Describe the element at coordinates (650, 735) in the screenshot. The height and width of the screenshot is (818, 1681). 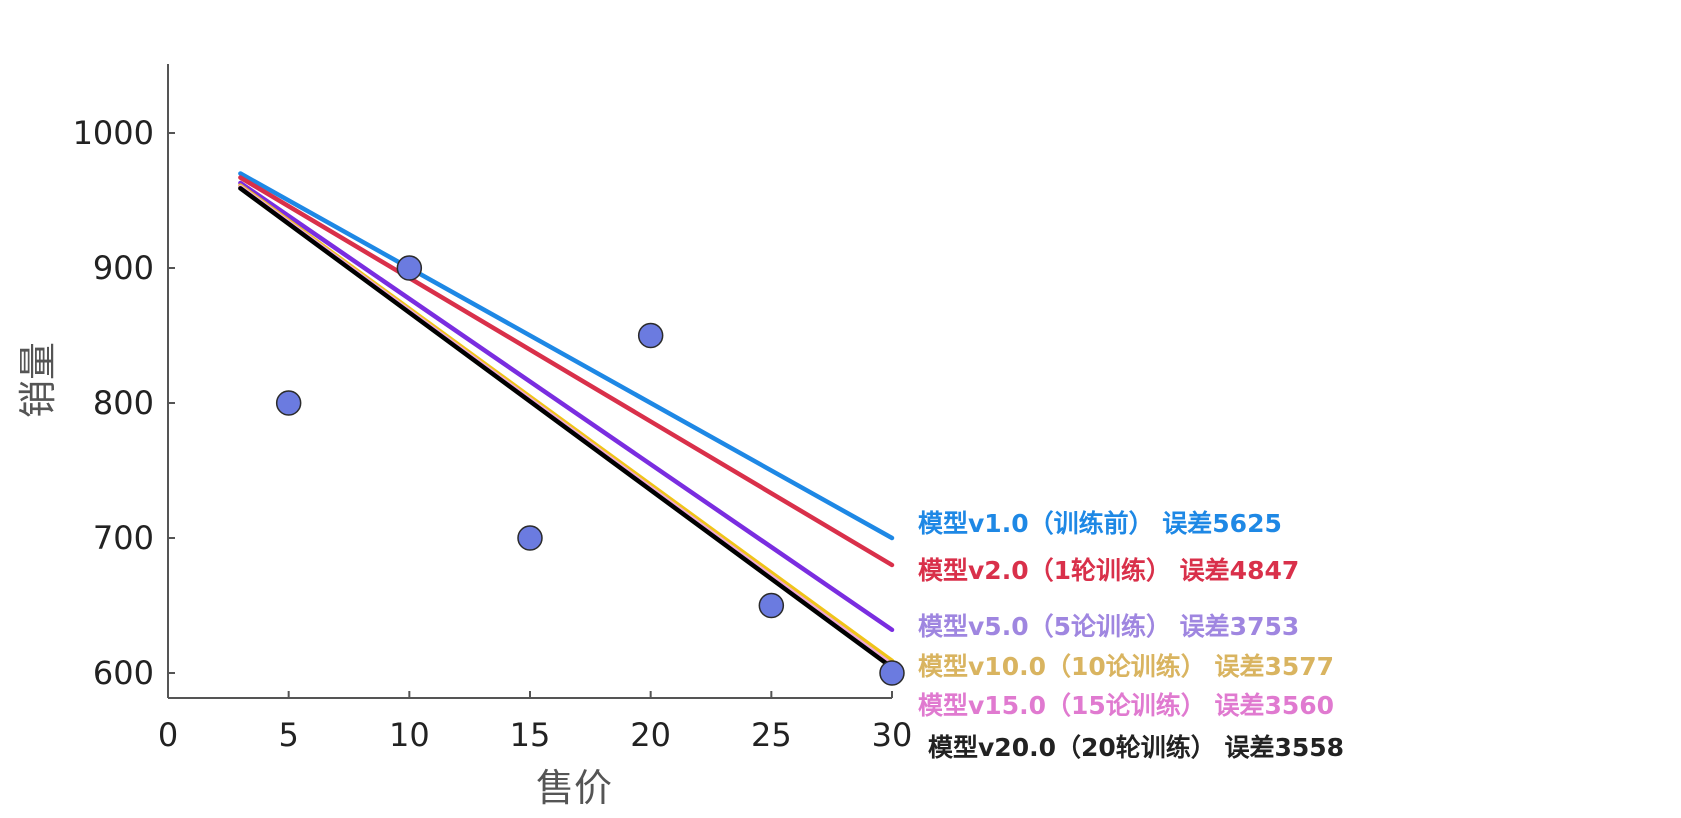
I see `x-tick-label: 20` at that location.